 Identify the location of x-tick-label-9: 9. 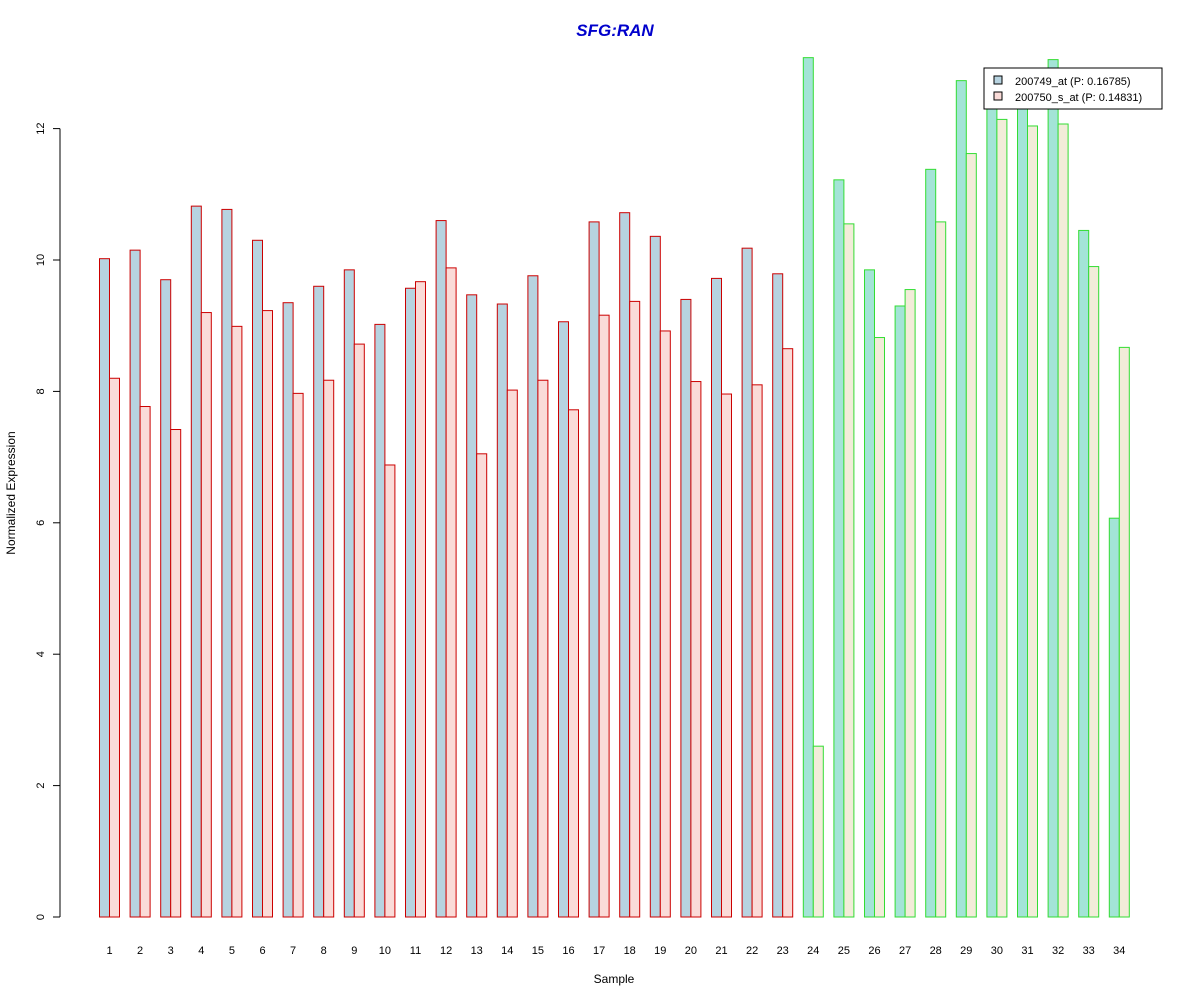
(354, 951).